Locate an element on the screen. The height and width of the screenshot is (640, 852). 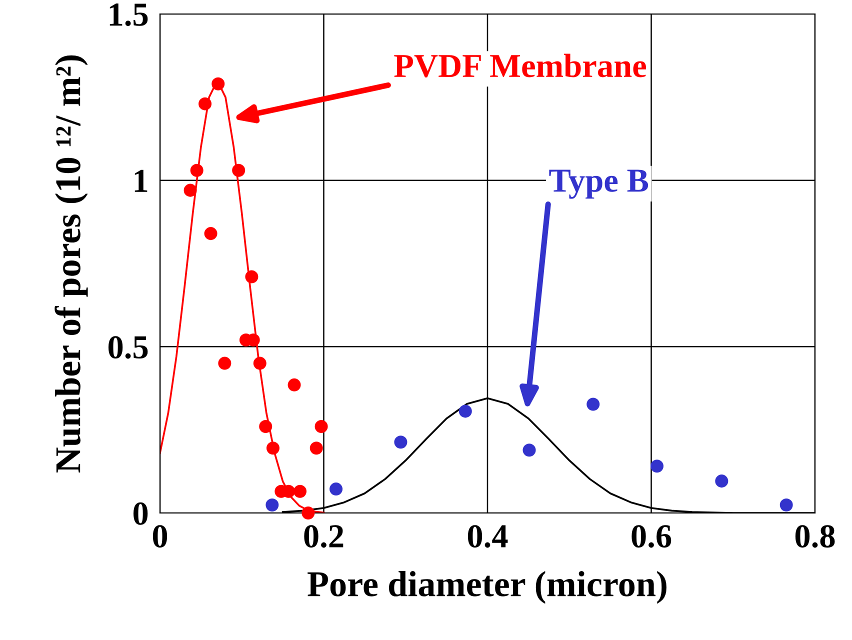
annotation: PVDF Membrane is located at coordinates (520, 66).